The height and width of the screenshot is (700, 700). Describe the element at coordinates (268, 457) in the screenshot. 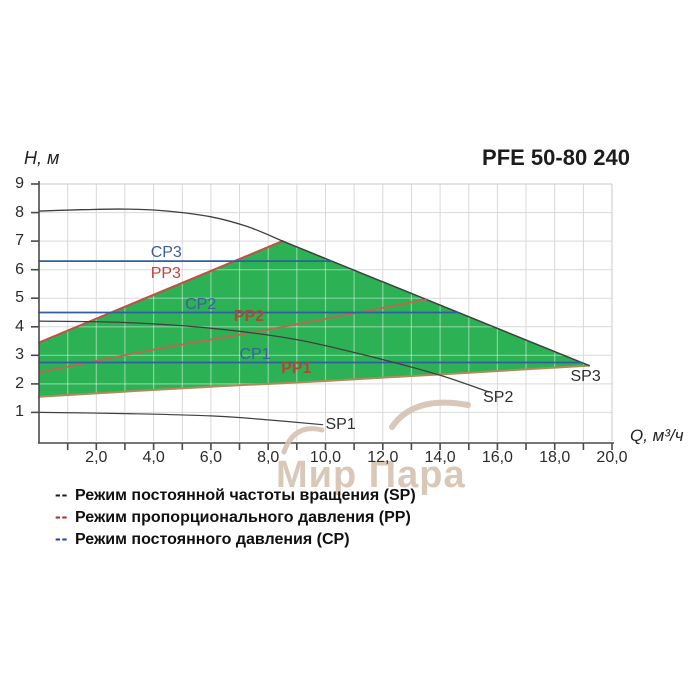

I see `x-tick-label-8: 8,0` at that location.